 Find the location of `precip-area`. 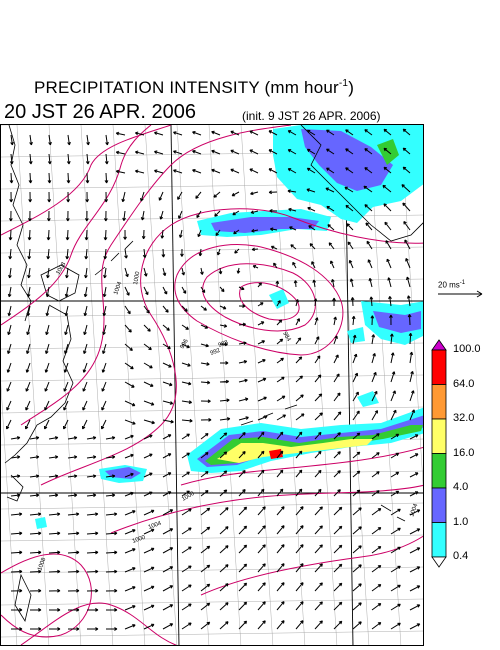

precip-area is located at coordinates (295, 451).